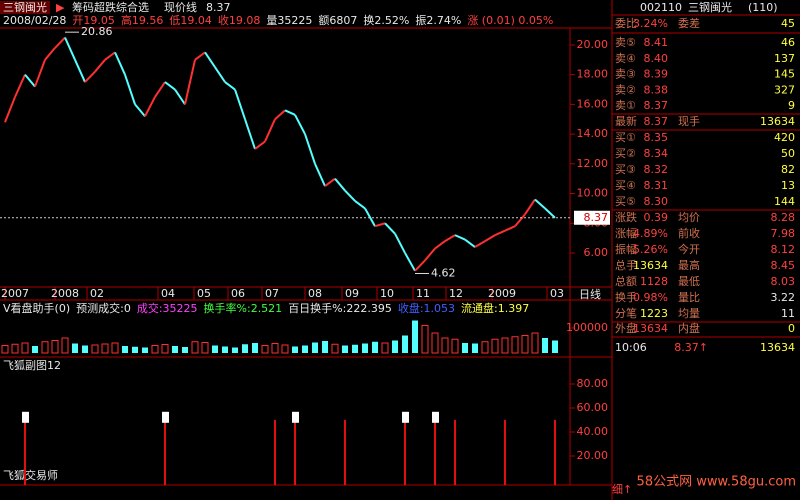 Image resolution: width=800 pixels, height=500 pixels. What do you see at coordinates (625, 58) in the screenshot?
I see `row-label: 卖④` at bounding box center [625, 58].